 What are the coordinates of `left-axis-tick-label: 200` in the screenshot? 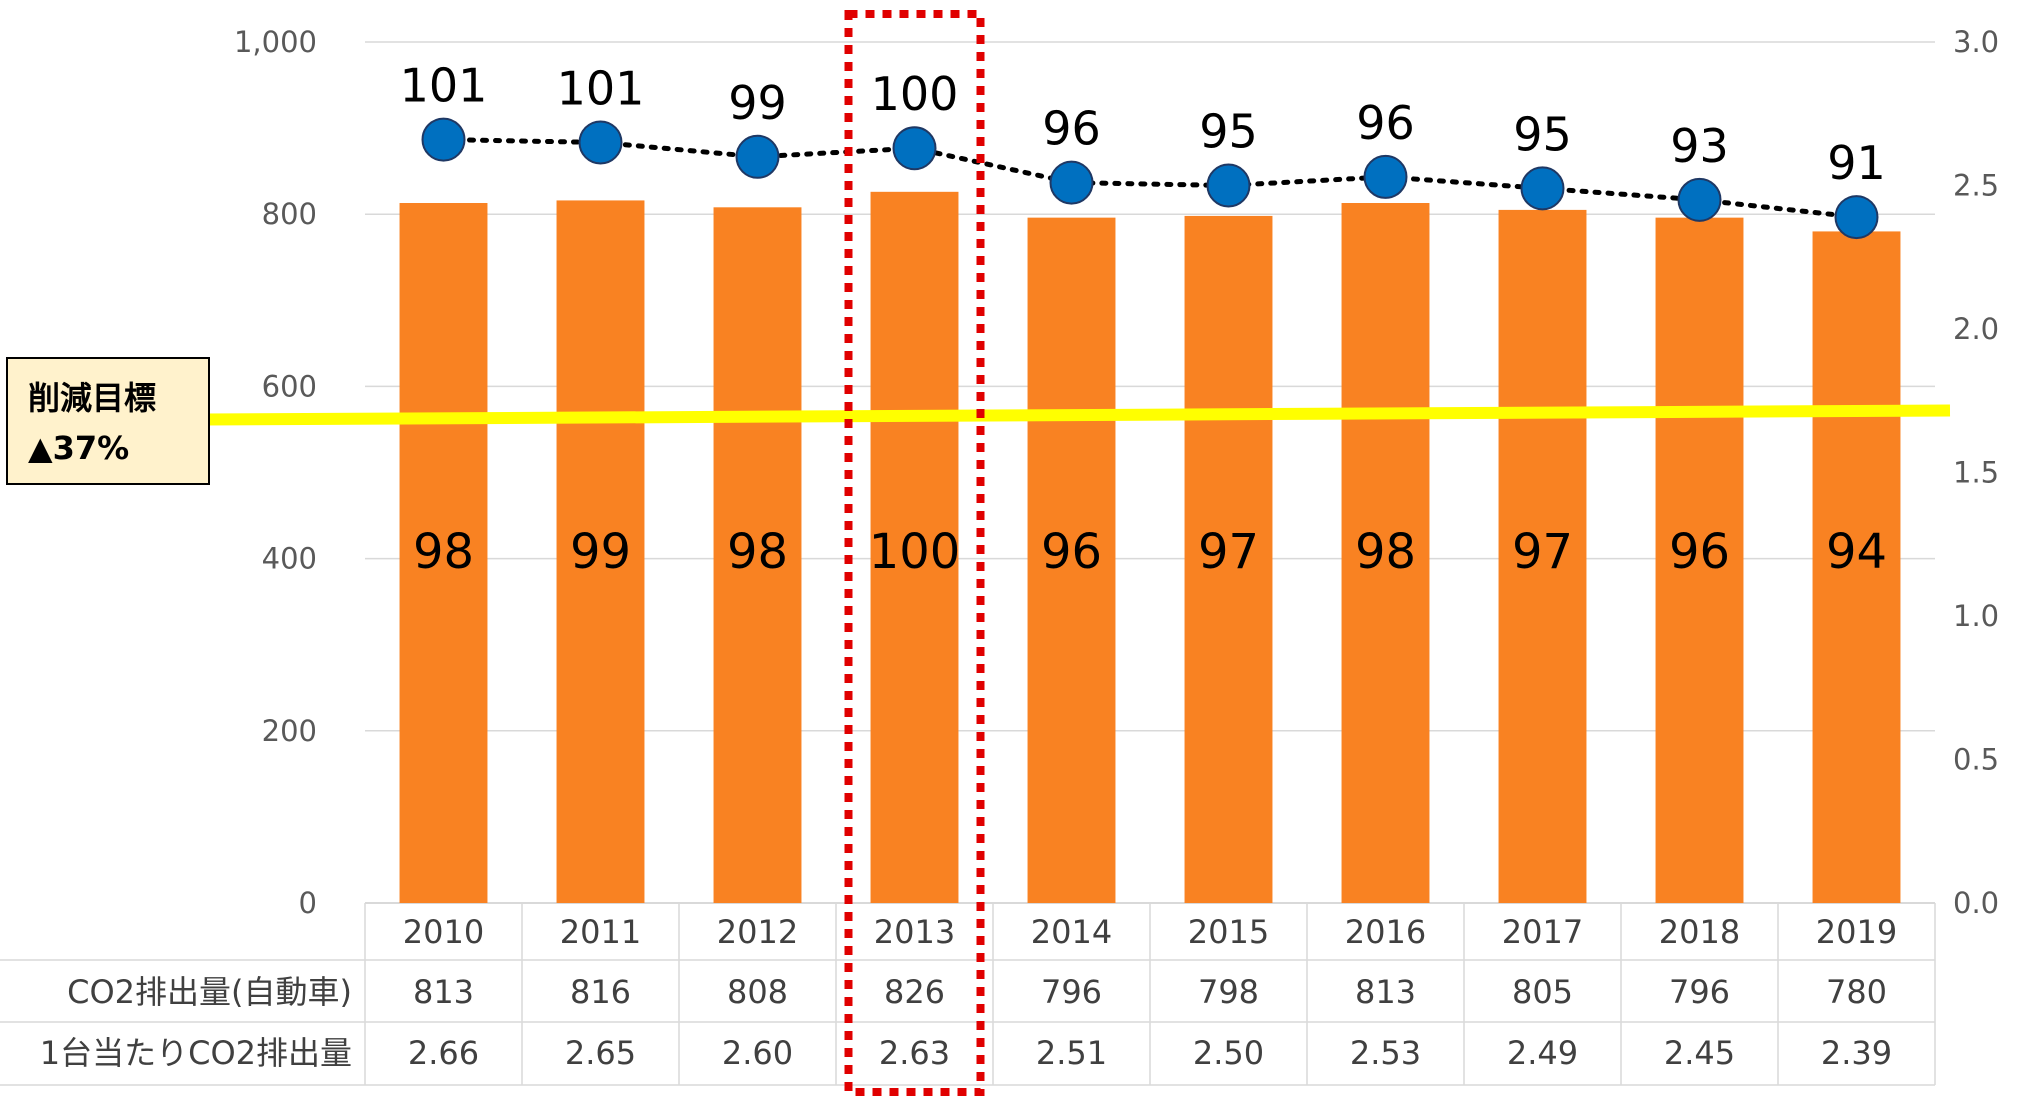 It's located at (289, 731).